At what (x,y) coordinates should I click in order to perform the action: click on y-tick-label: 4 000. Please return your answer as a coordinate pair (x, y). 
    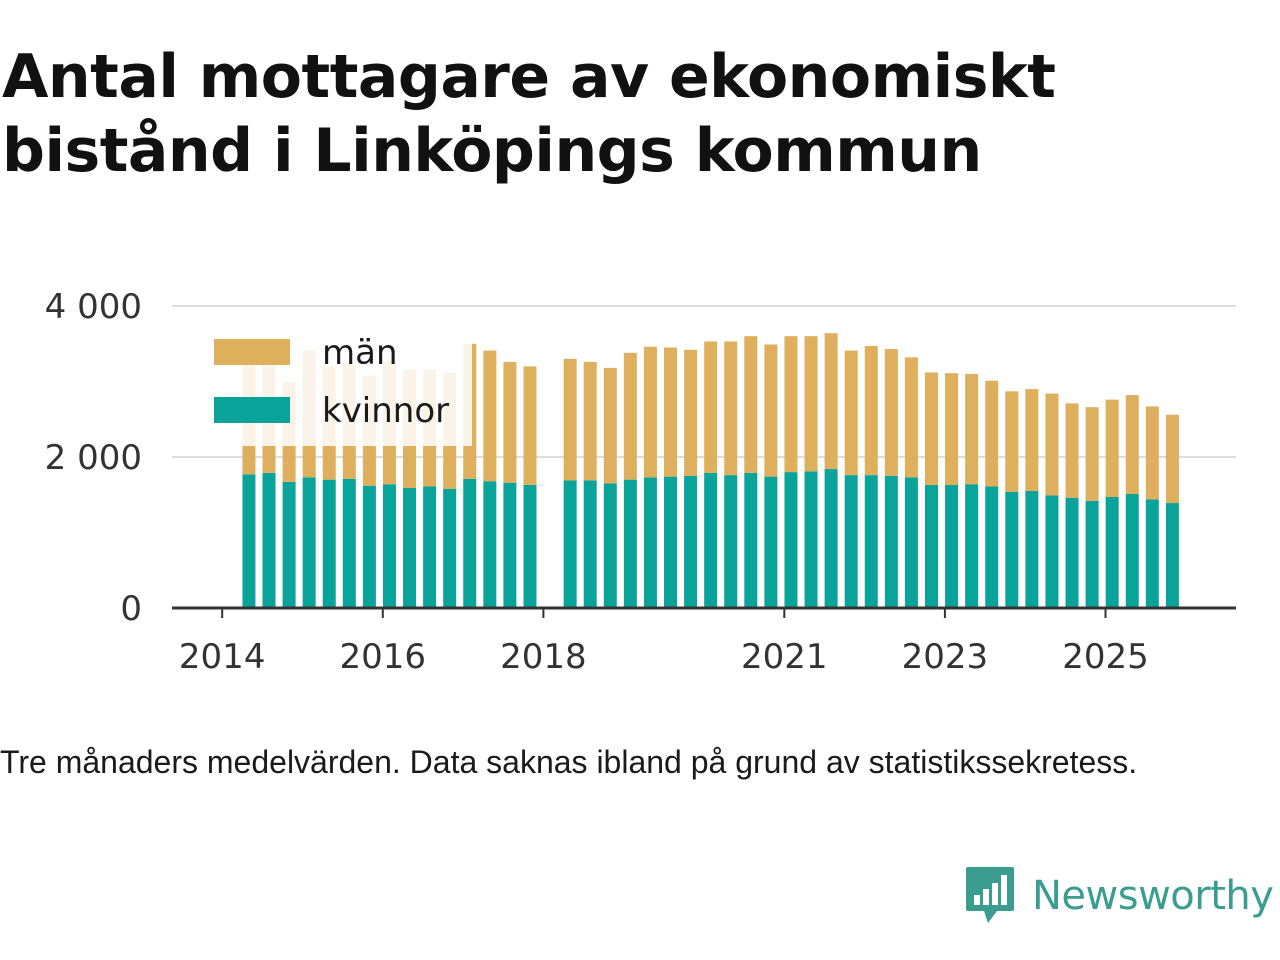
    Looking at the image, I should click on (93, 307).